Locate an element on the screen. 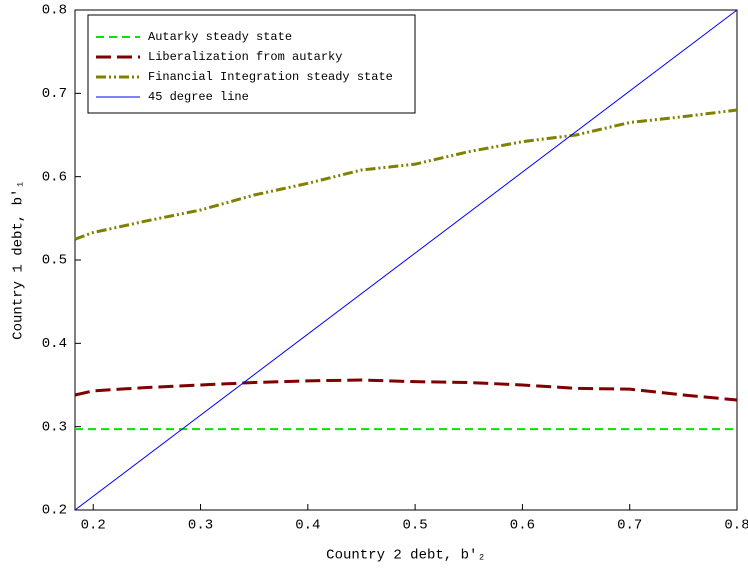 The image size is (748, 571). y-axis-label: Country 1 debt, b′₁ is located at coordinates (19, 260).